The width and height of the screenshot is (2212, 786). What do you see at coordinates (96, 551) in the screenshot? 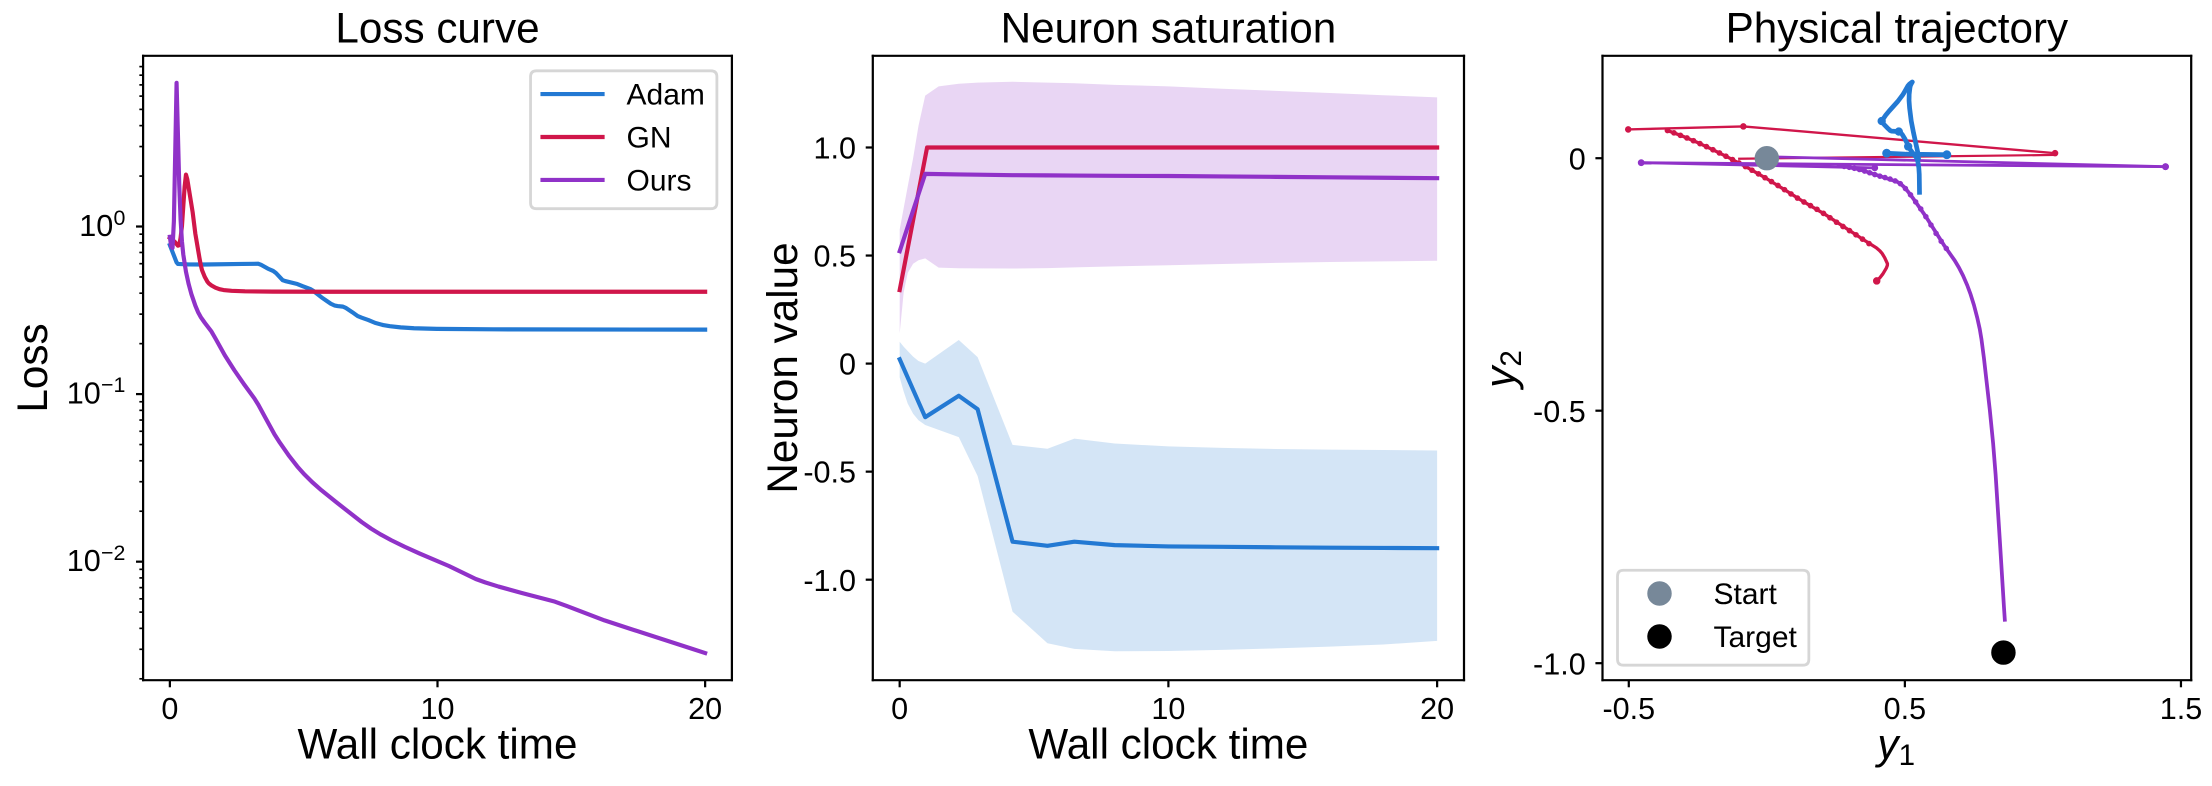
I see `svg-text:1 0 −: 1 0 − 2` at bounding box center [96, 551].